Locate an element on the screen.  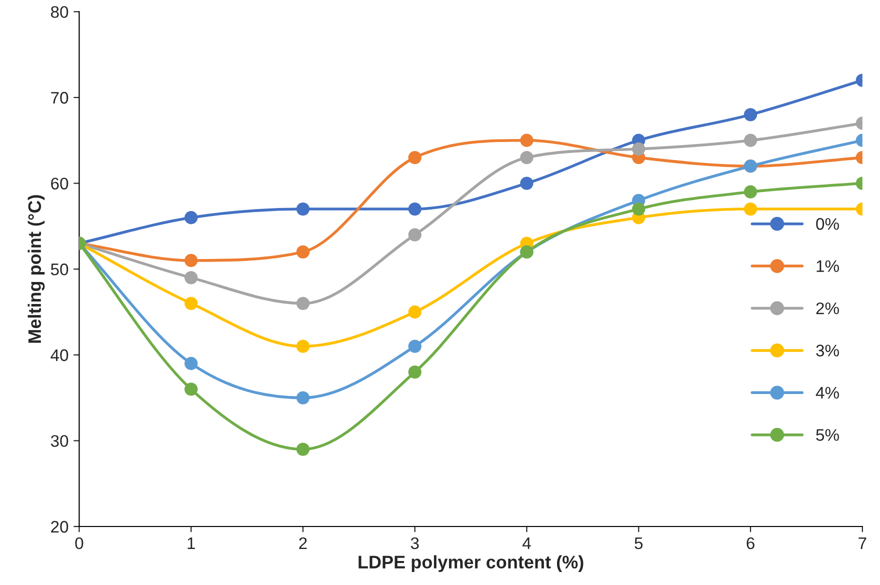
x-tick-label: 2 is located at coordinates (303, 543).